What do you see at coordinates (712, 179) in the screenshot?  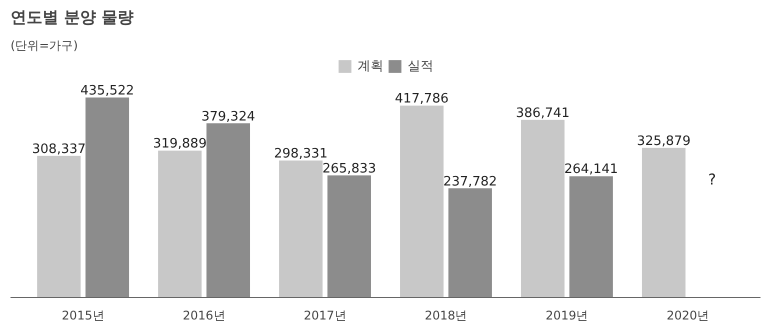 I see `annotation: ?` at bounding box center [712, 179].